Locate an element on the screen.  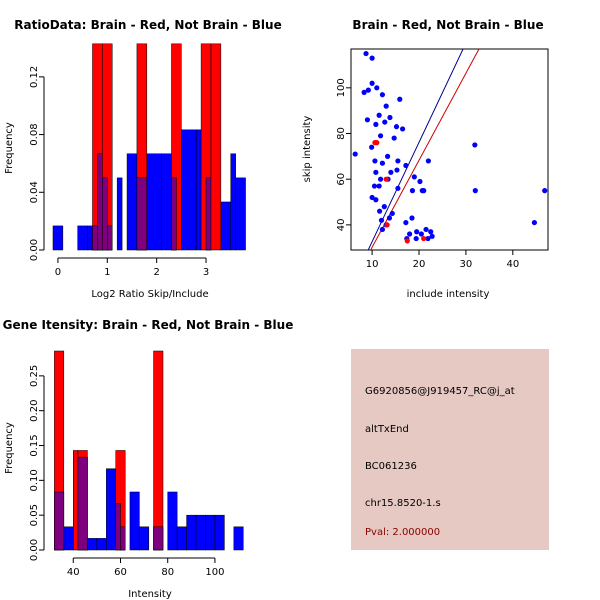
scatter-blue-fit-line is located at coordinates (415, 149).